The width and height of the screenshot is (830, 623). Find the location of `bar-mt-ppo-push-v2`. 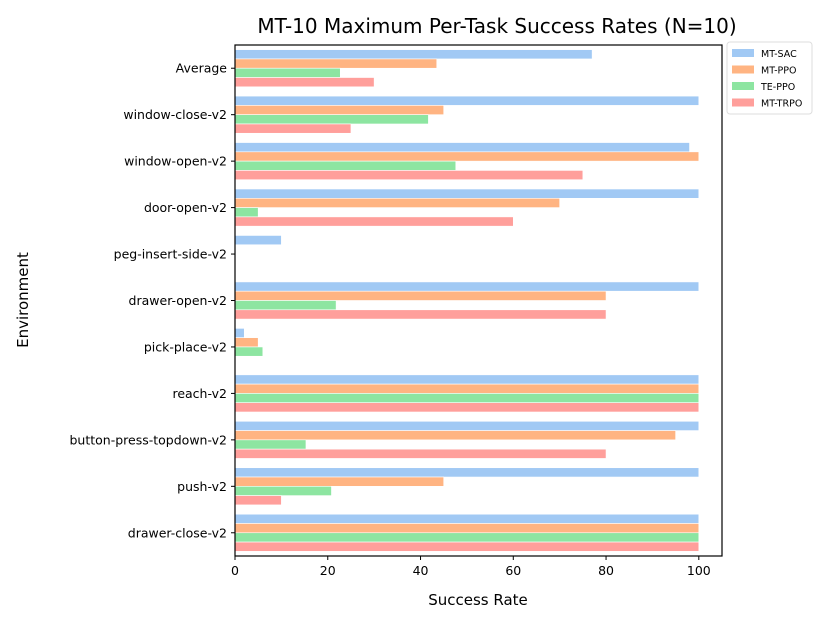

bar-mt-ppo-push-v2 is located at coordinates (339, 481).